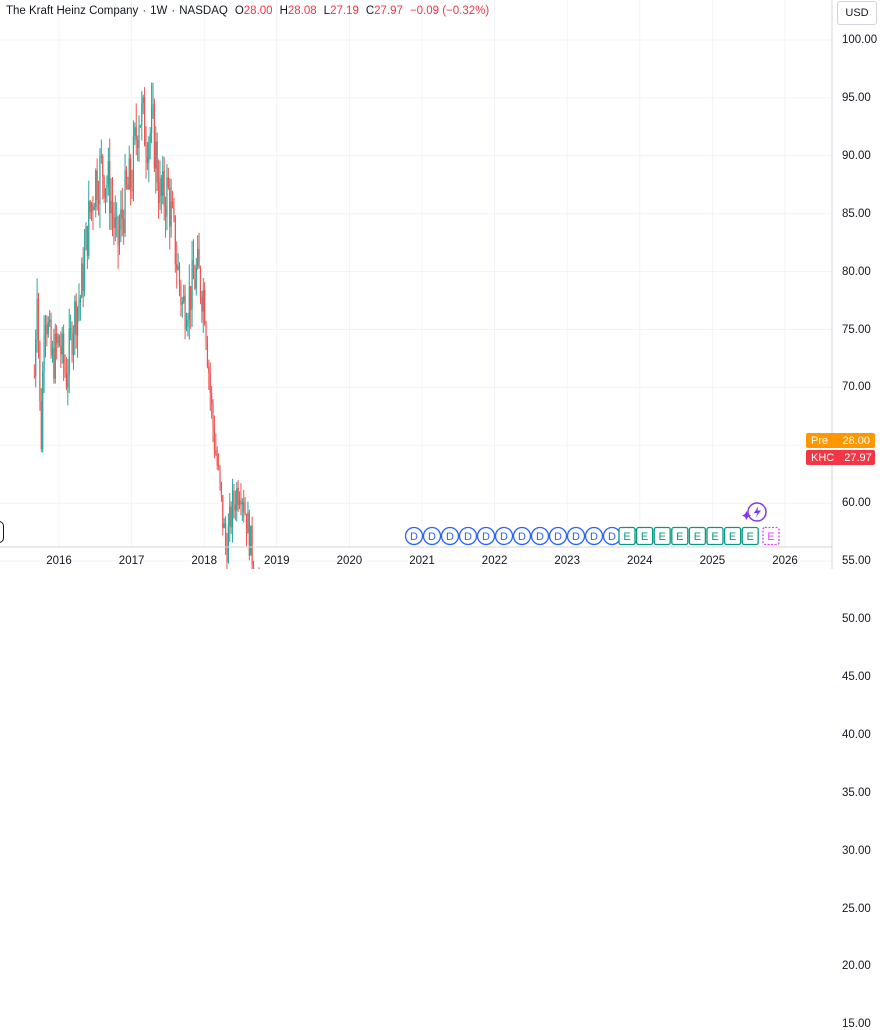 This screenshot has height=1030, width=886. I want to click on symbol-title: The Kraft Heinz Company, so click(72, 11).